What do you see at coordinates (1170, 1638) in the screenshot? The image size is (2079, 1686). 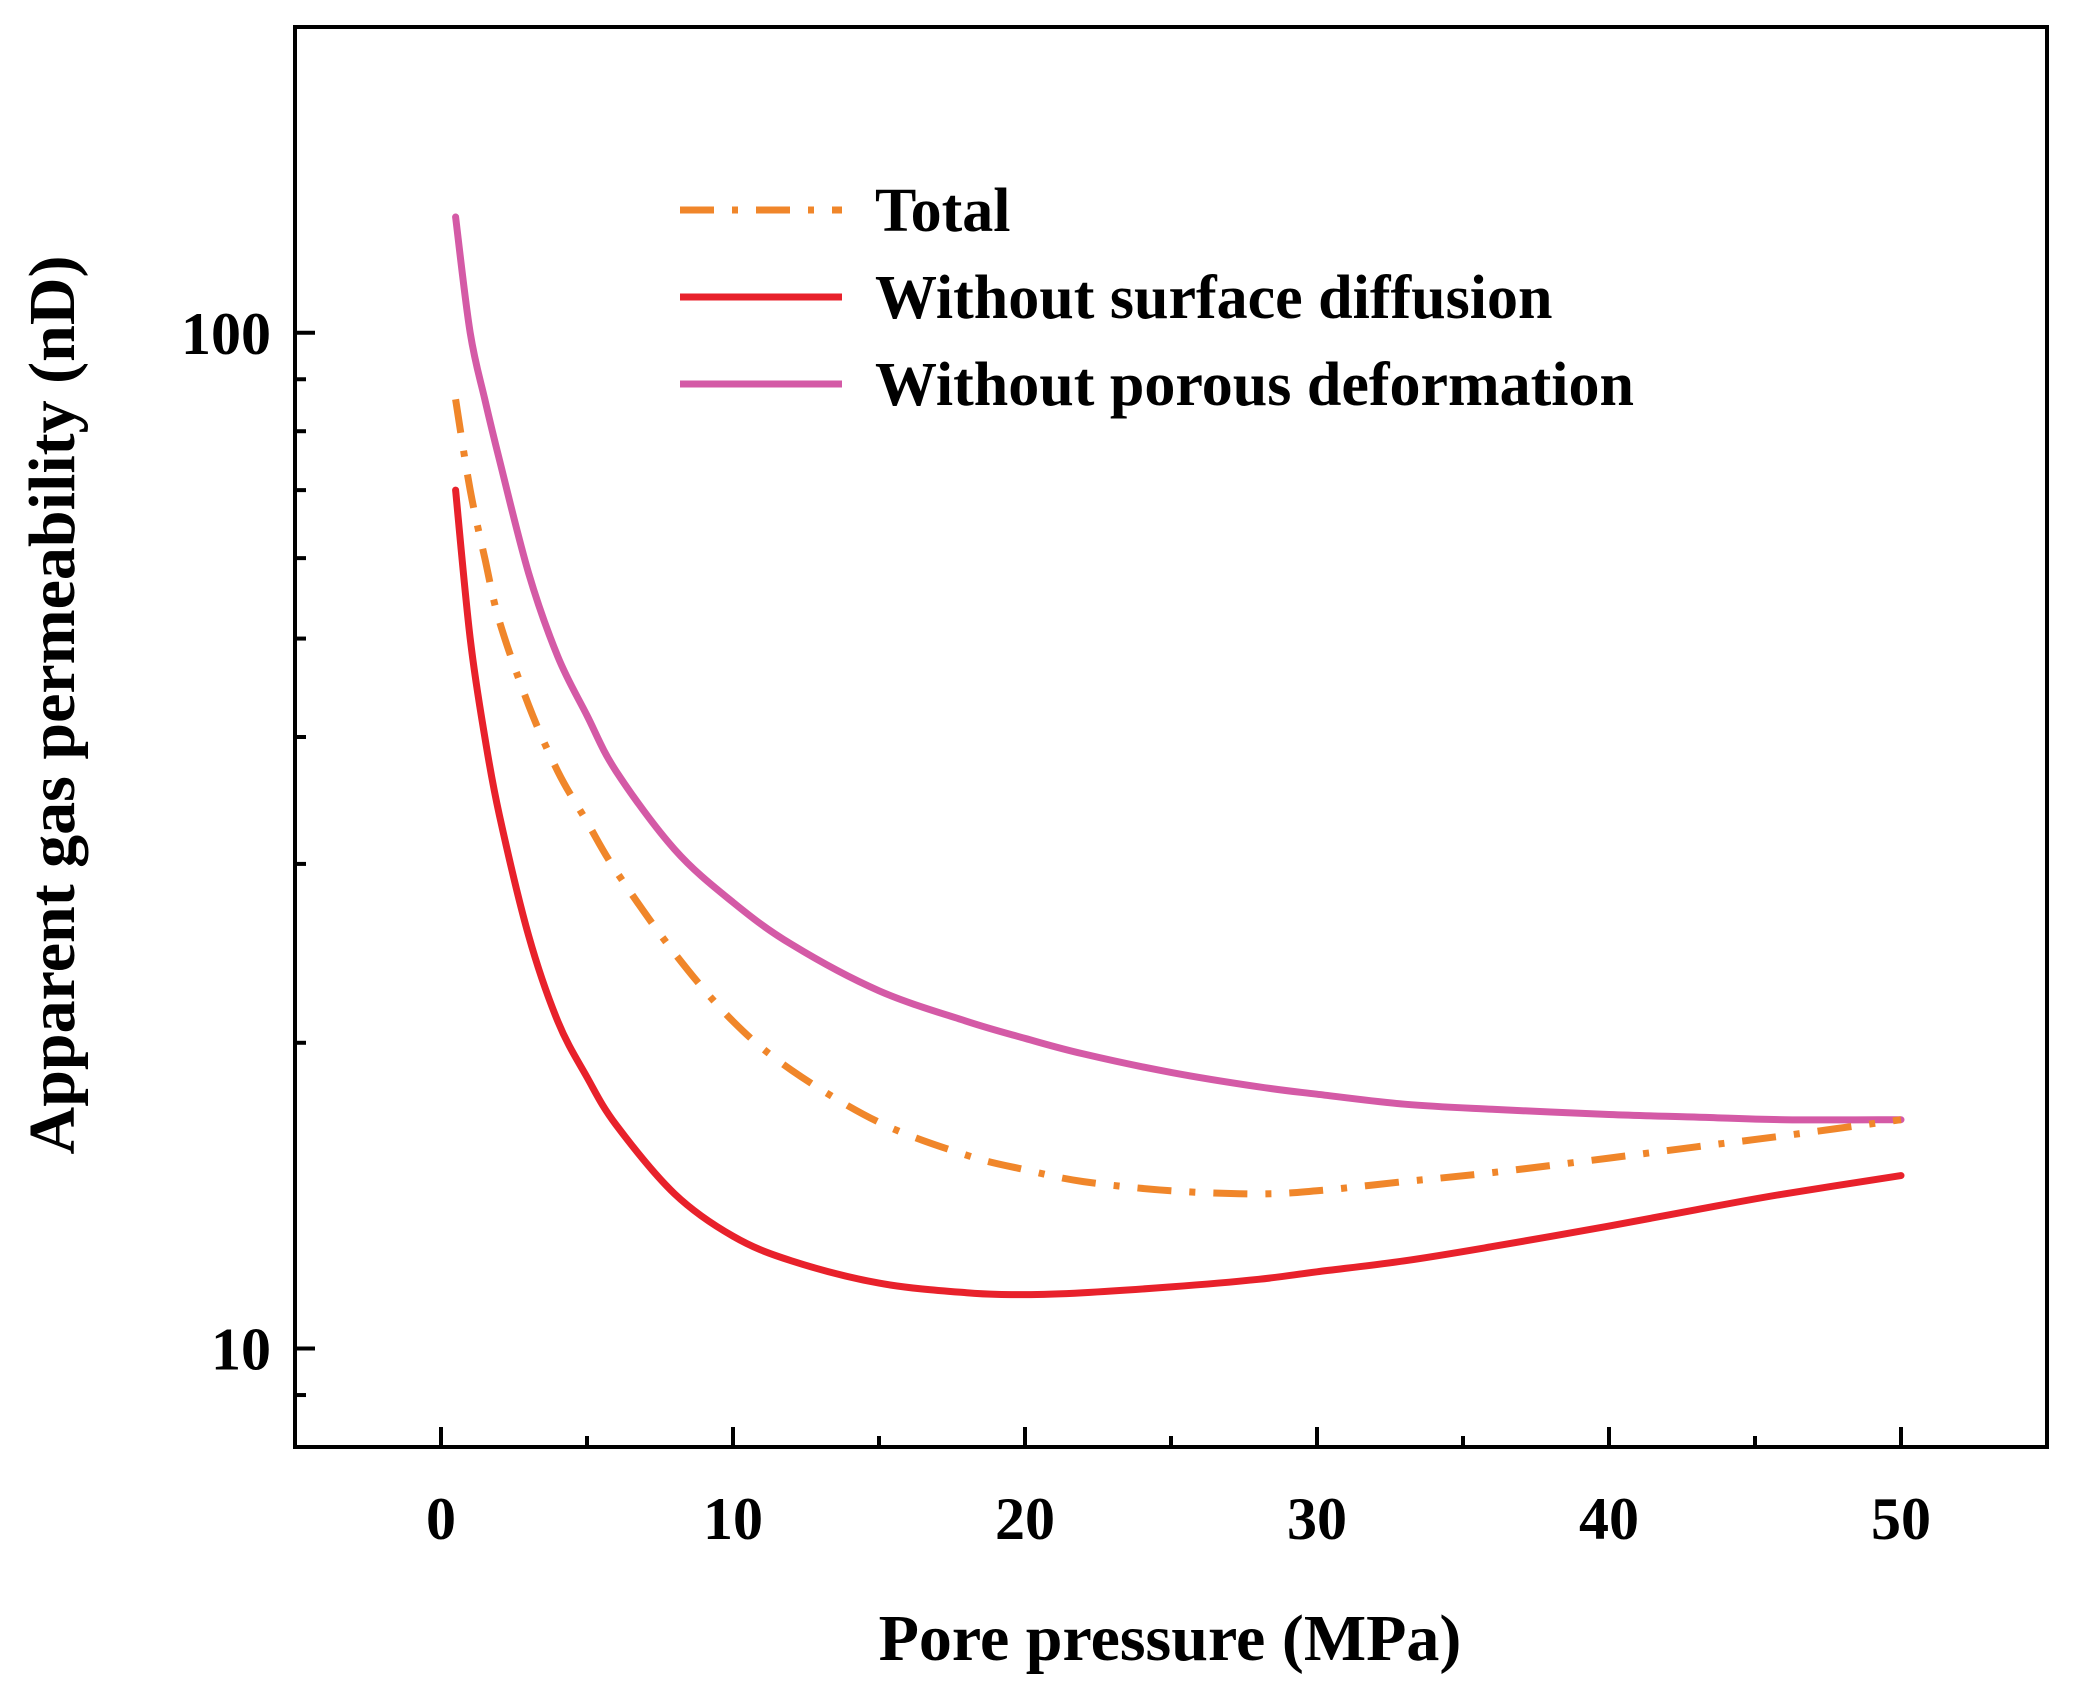 I see `x-axis-title: Pore pressure (MPa)` at bounding box center [1170, 1638].